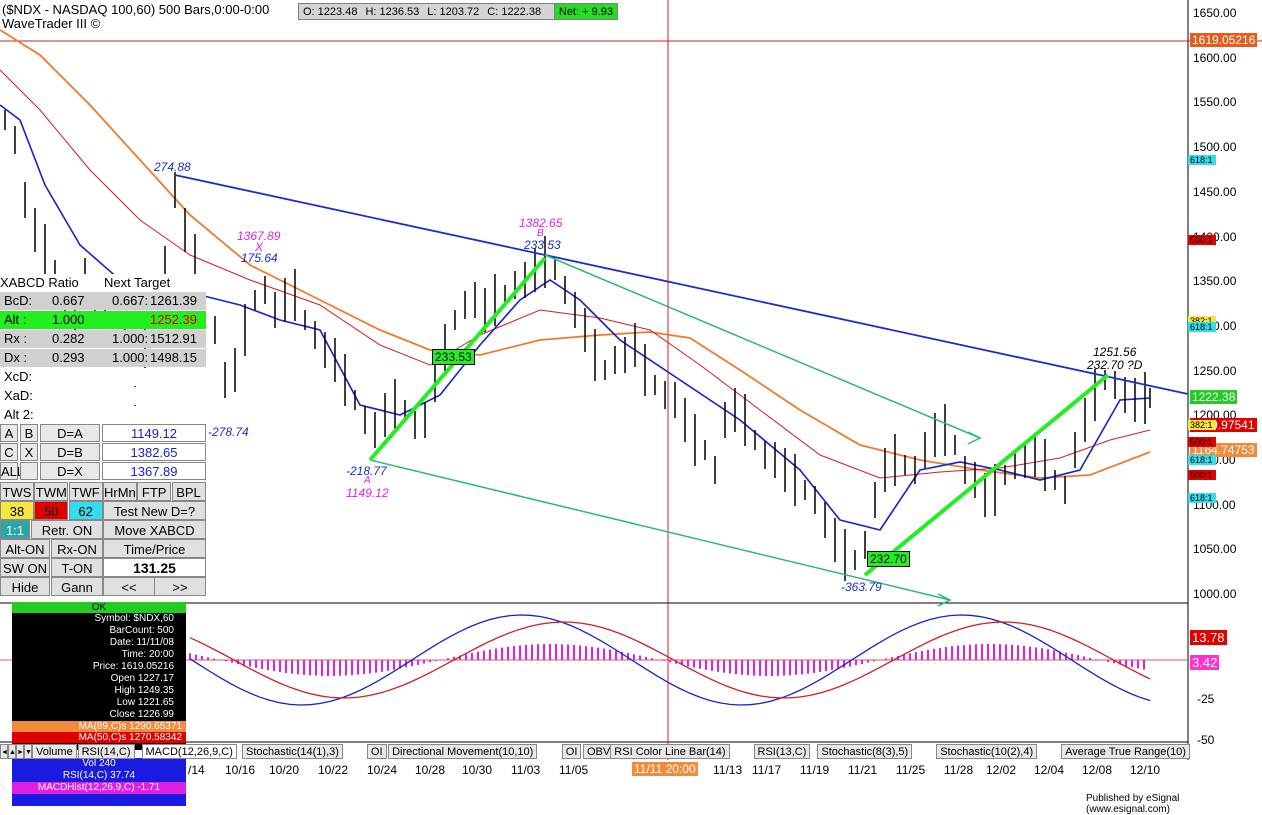 The image size is (1262, 815). I want to click on price-axis-label: 1600.00, so click(1215, 57).